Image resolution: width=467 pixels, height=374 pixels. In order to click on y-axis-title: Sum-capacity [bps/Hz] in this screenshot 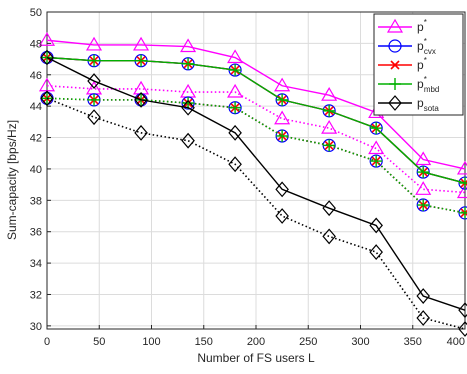, I will do `click(12, 180)`.